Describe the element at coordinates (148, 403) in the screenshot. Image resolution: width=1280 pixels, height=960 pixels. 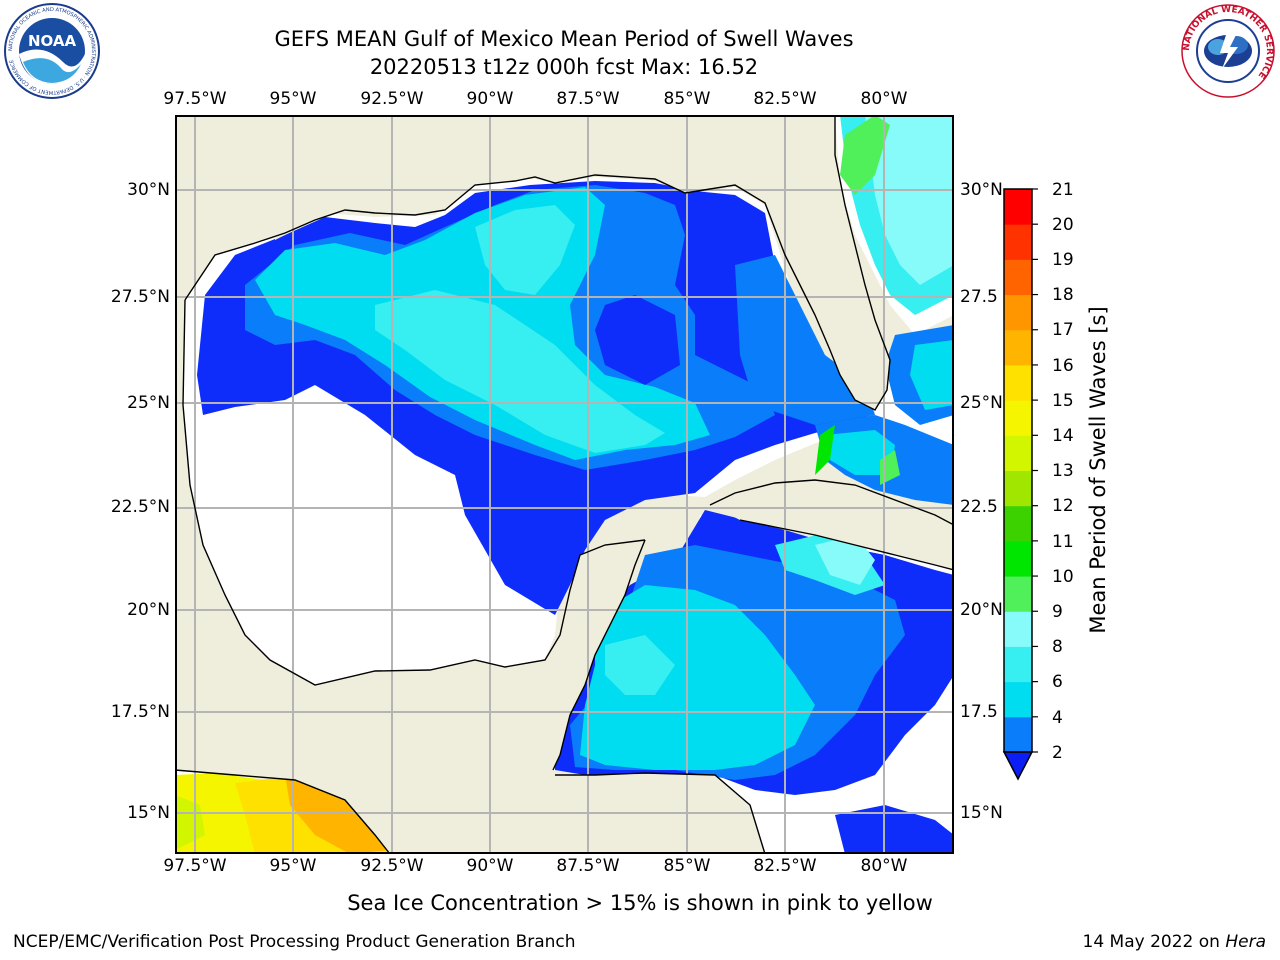
I see `lat-label-left: 25°N` at that location.